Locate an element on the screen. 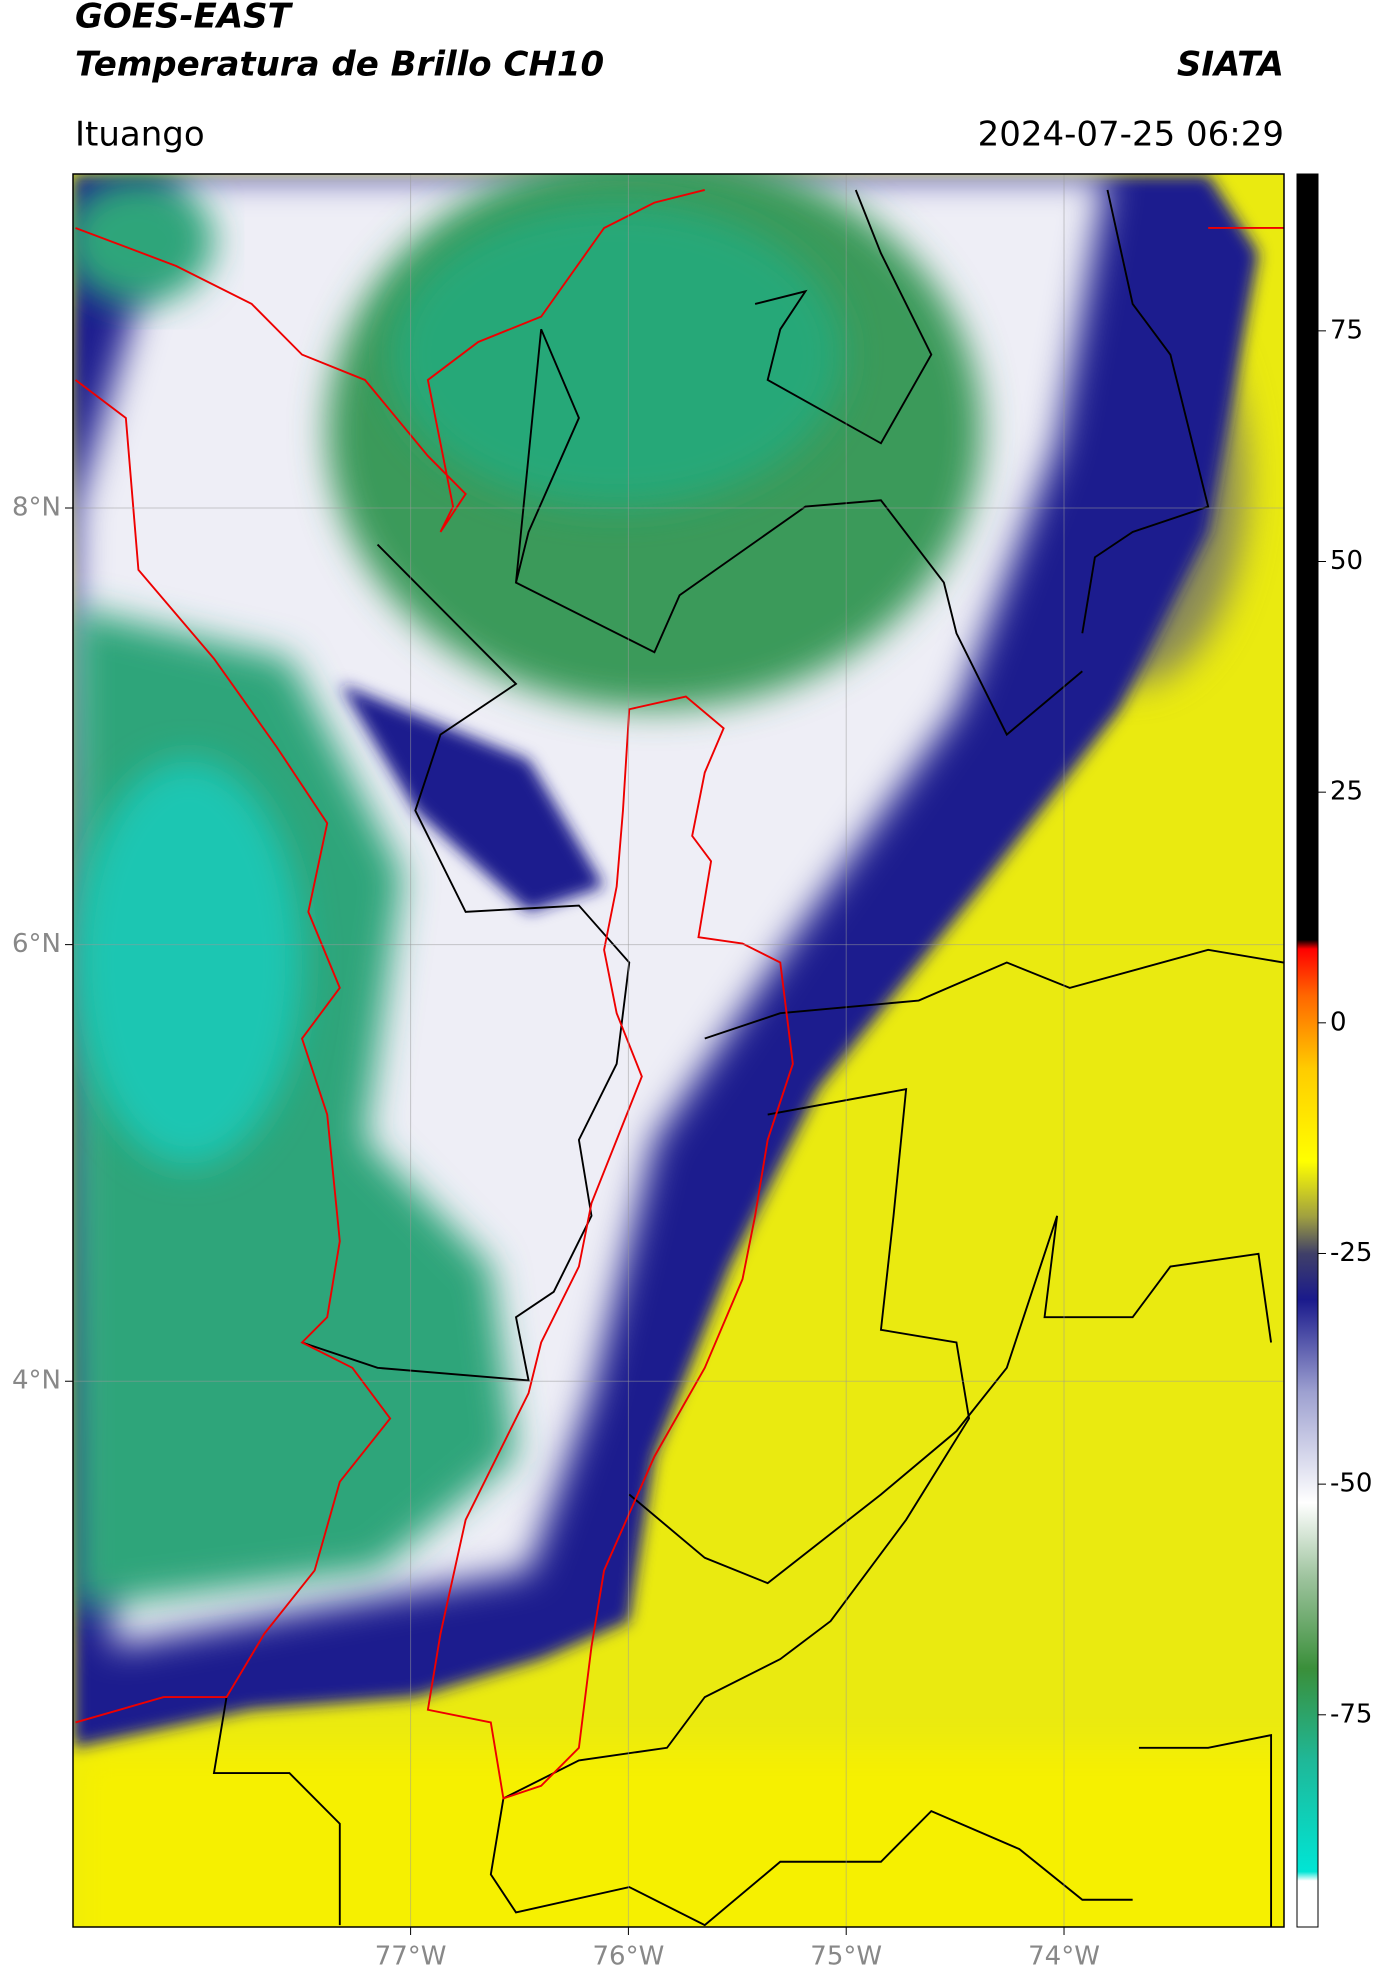  y-tick-label: 4°N is located at coordinates (36, 1381).